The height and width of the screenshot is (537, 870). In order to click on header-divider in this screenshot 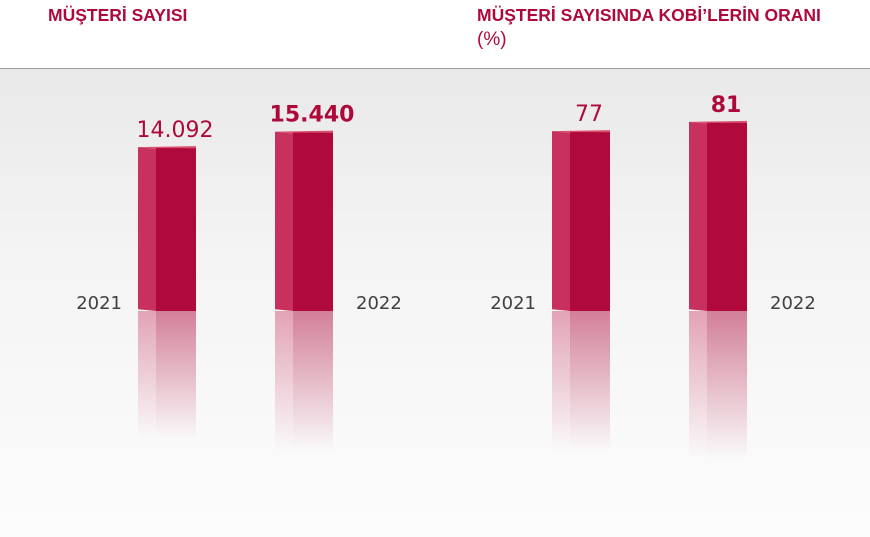, I will do `click(435, 68)`.